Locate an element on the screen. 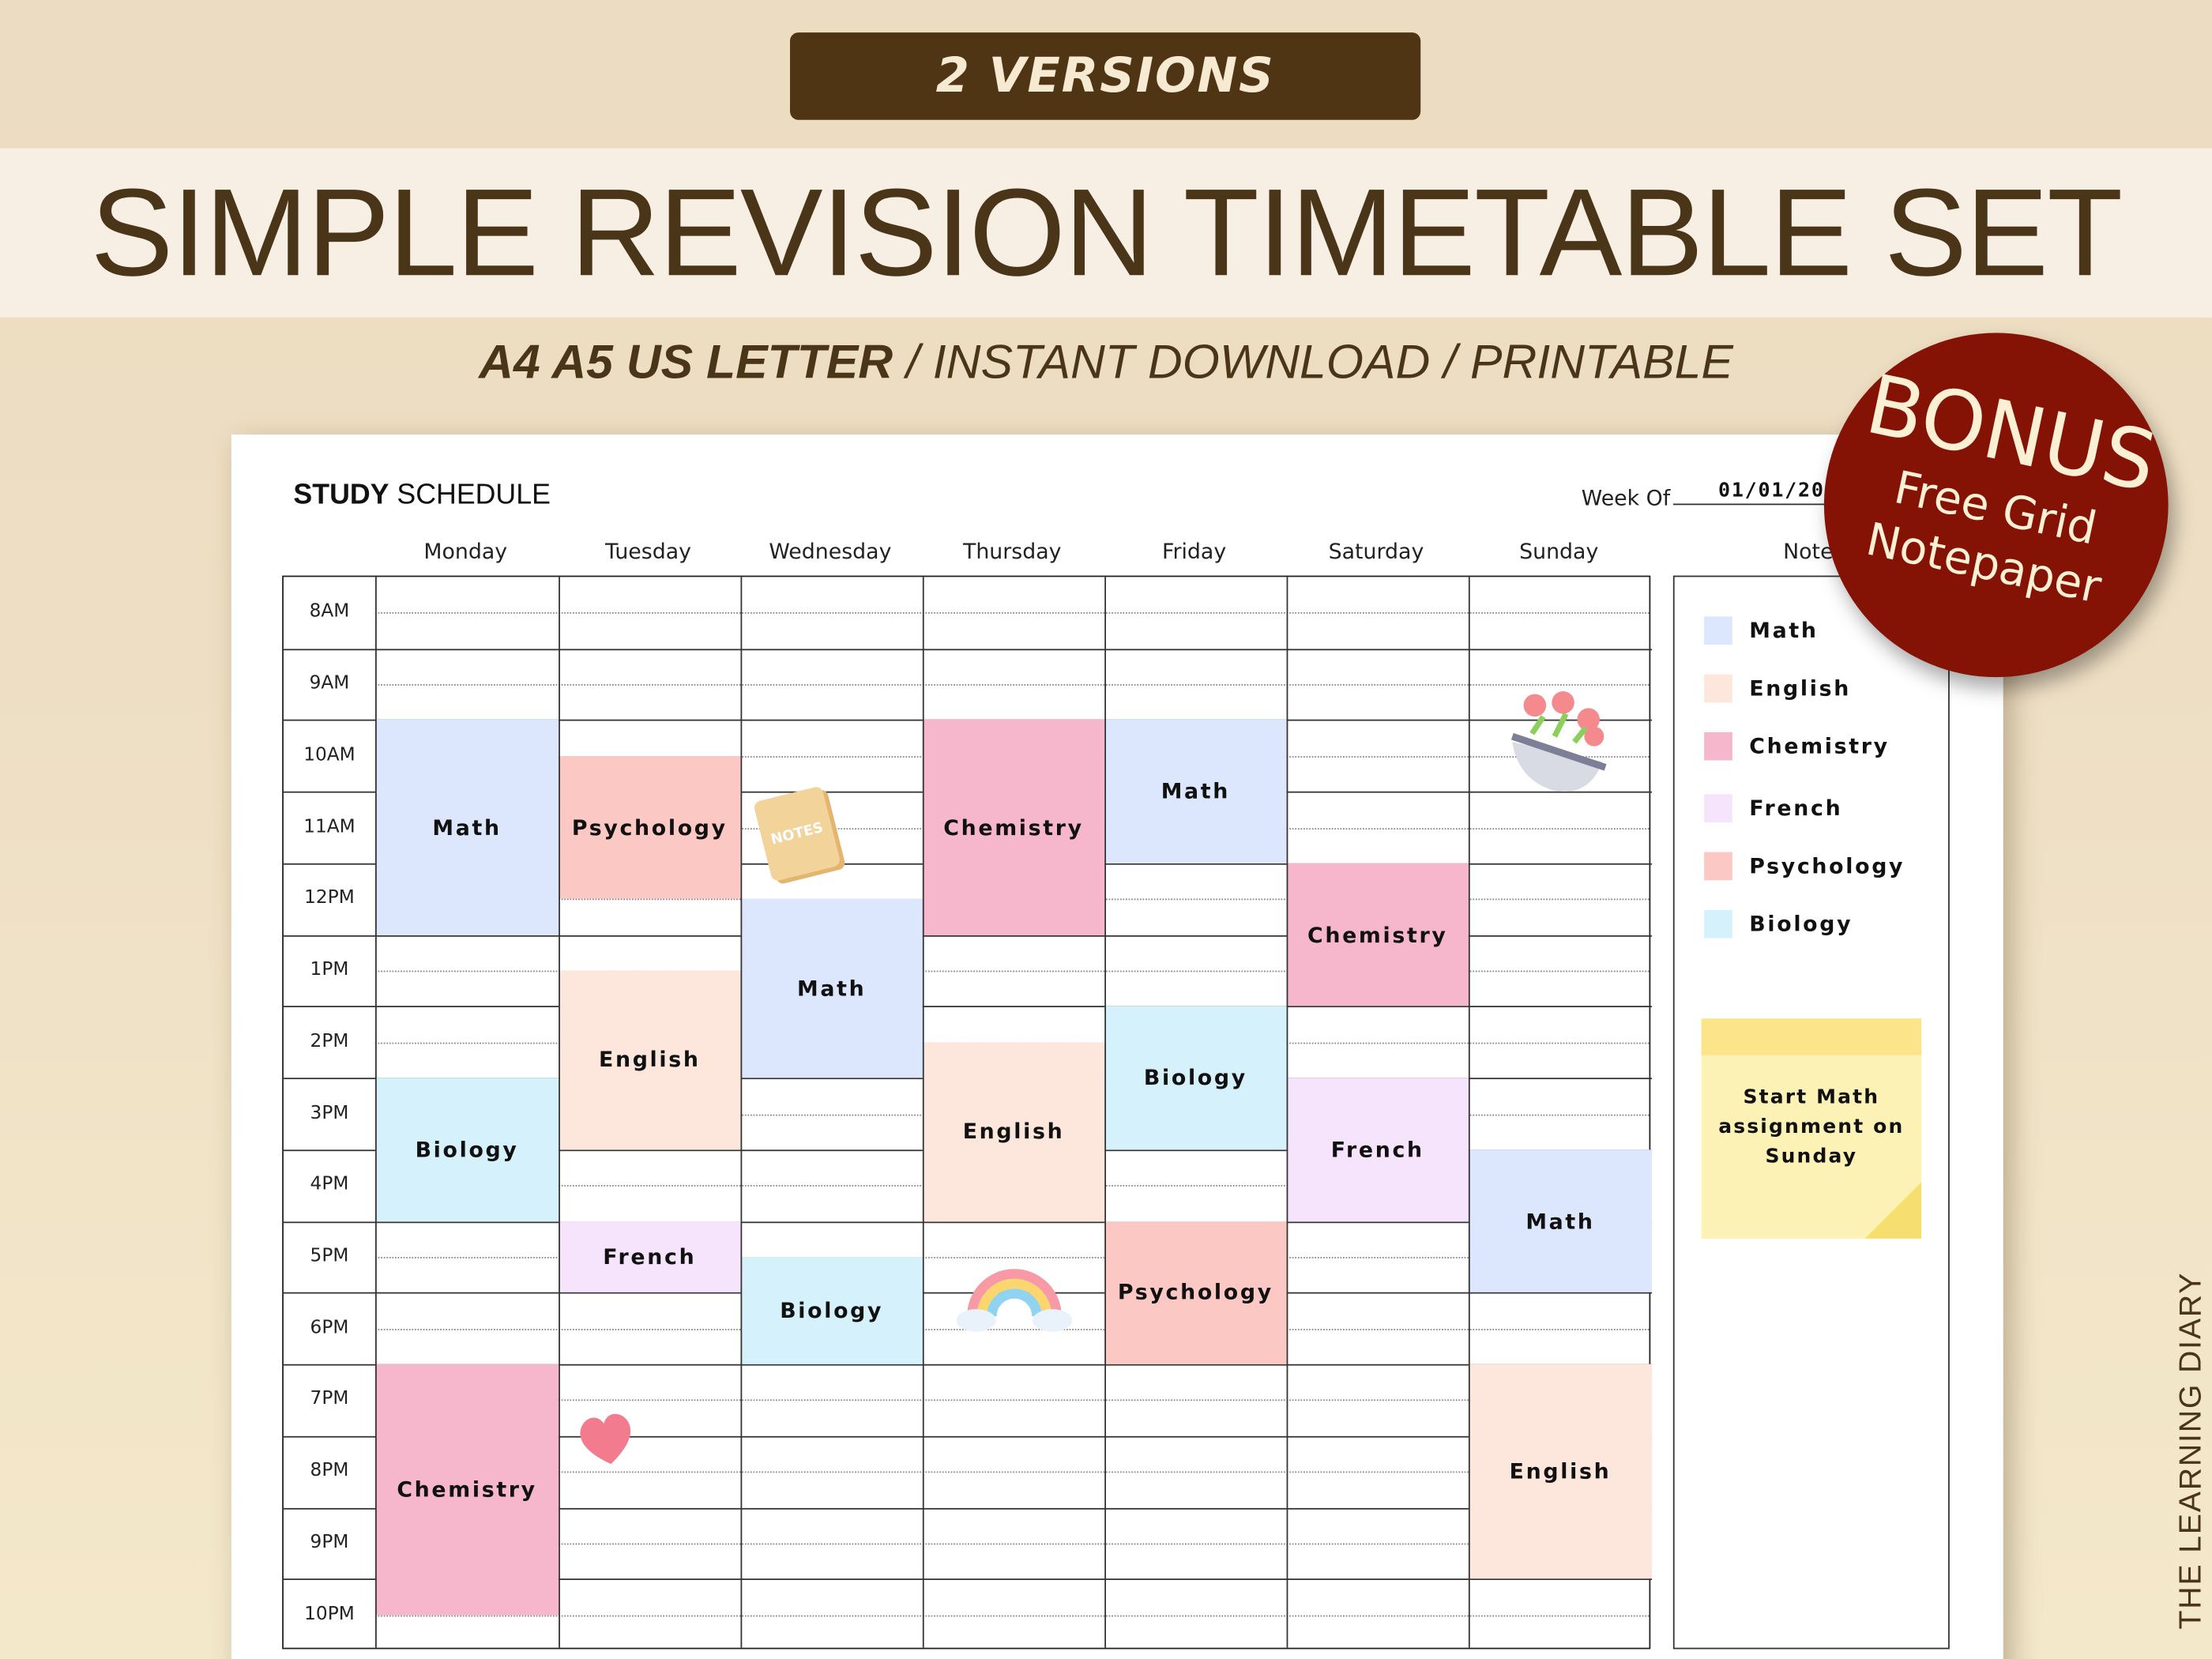  time-label: 6PM is located at coordinates (329, 1328).